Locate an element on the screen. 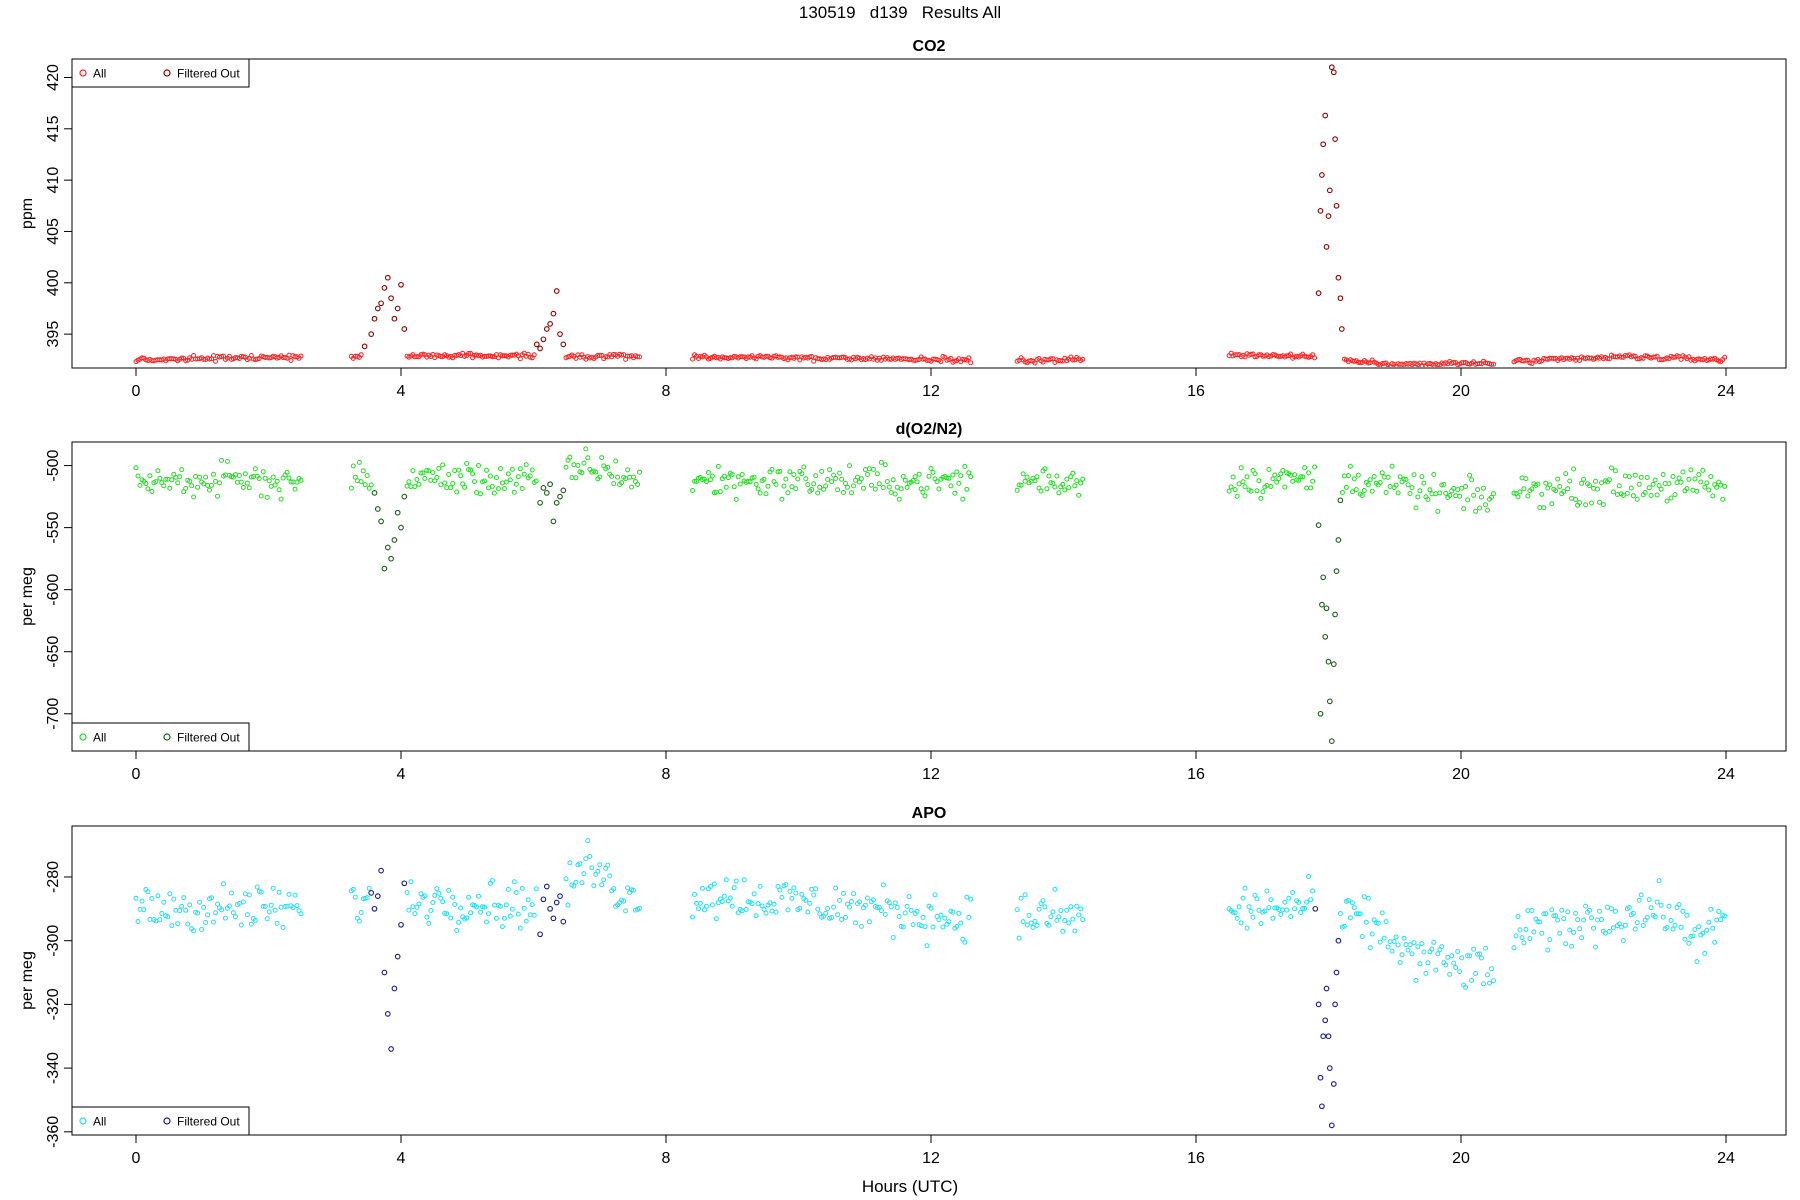  figure-title: 130519 d139 Results All is located at coordinates (900, 12).